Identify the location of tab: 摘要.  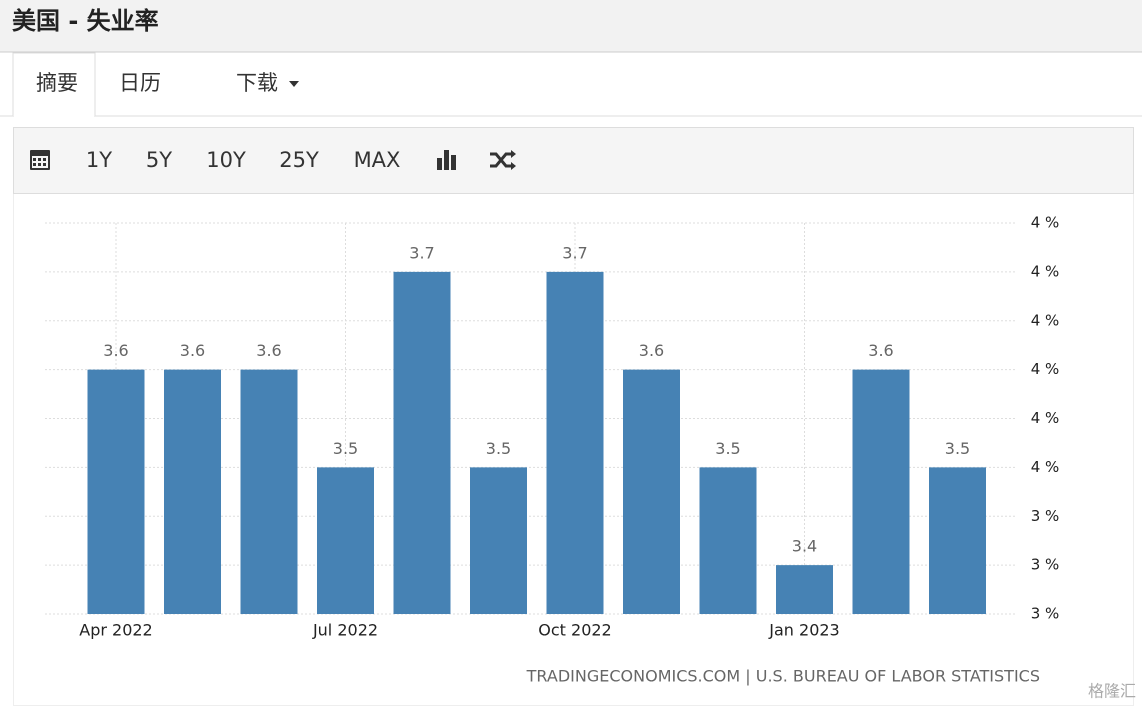
(57, 83).